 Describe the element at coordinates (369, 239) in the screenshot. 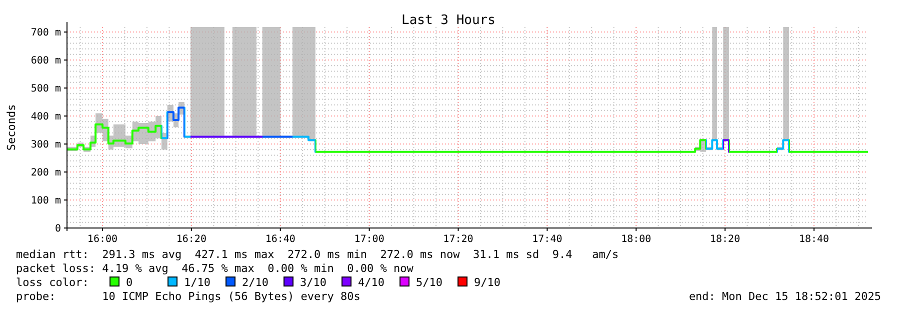

I see `x-tick-label: 17:00` at that location.